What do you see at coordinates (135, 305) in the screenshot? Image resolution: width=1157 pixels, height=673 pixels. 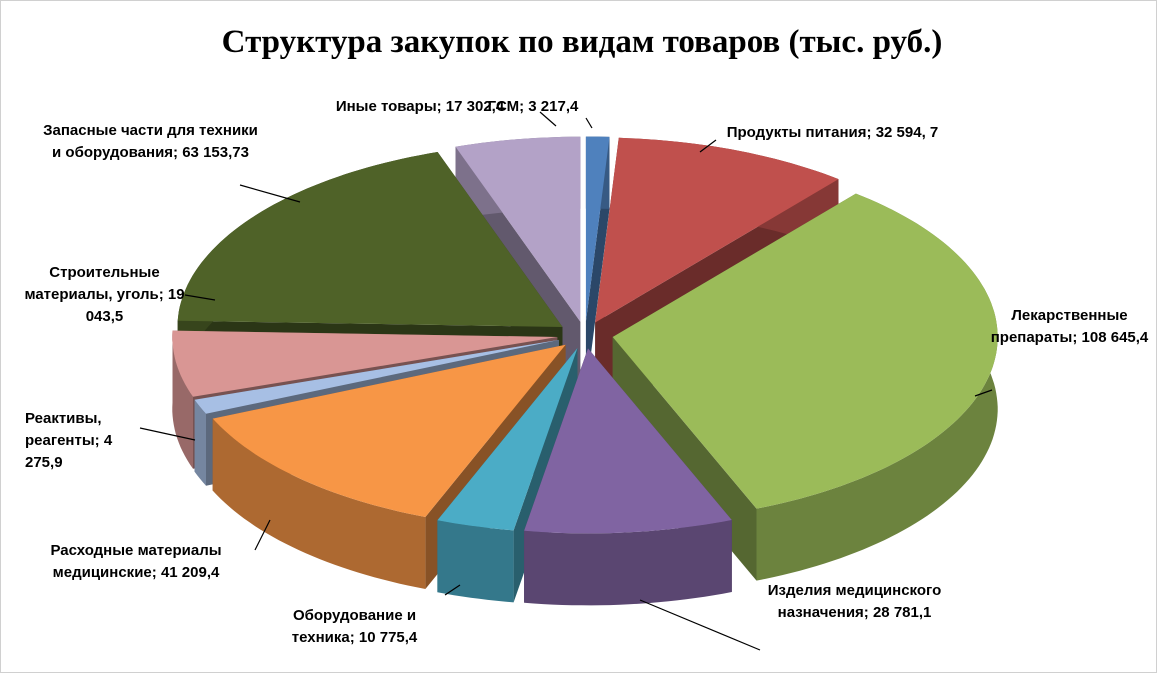 I see `label-value: 19 043,5` at bounding box center [135, 305].